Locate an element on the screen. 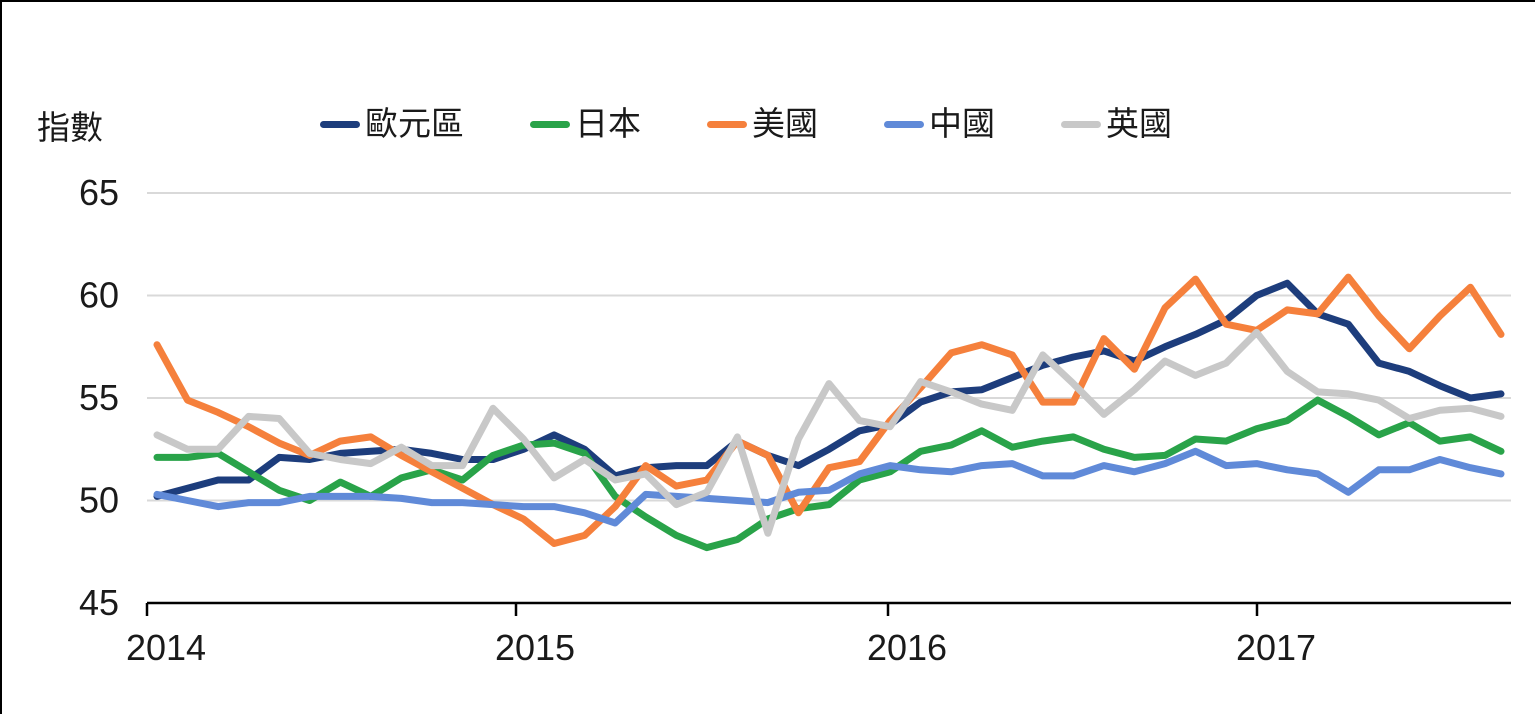 The image size is (1535, 714). y-tick-label-45: 45 is located at coordinates (99, 602).